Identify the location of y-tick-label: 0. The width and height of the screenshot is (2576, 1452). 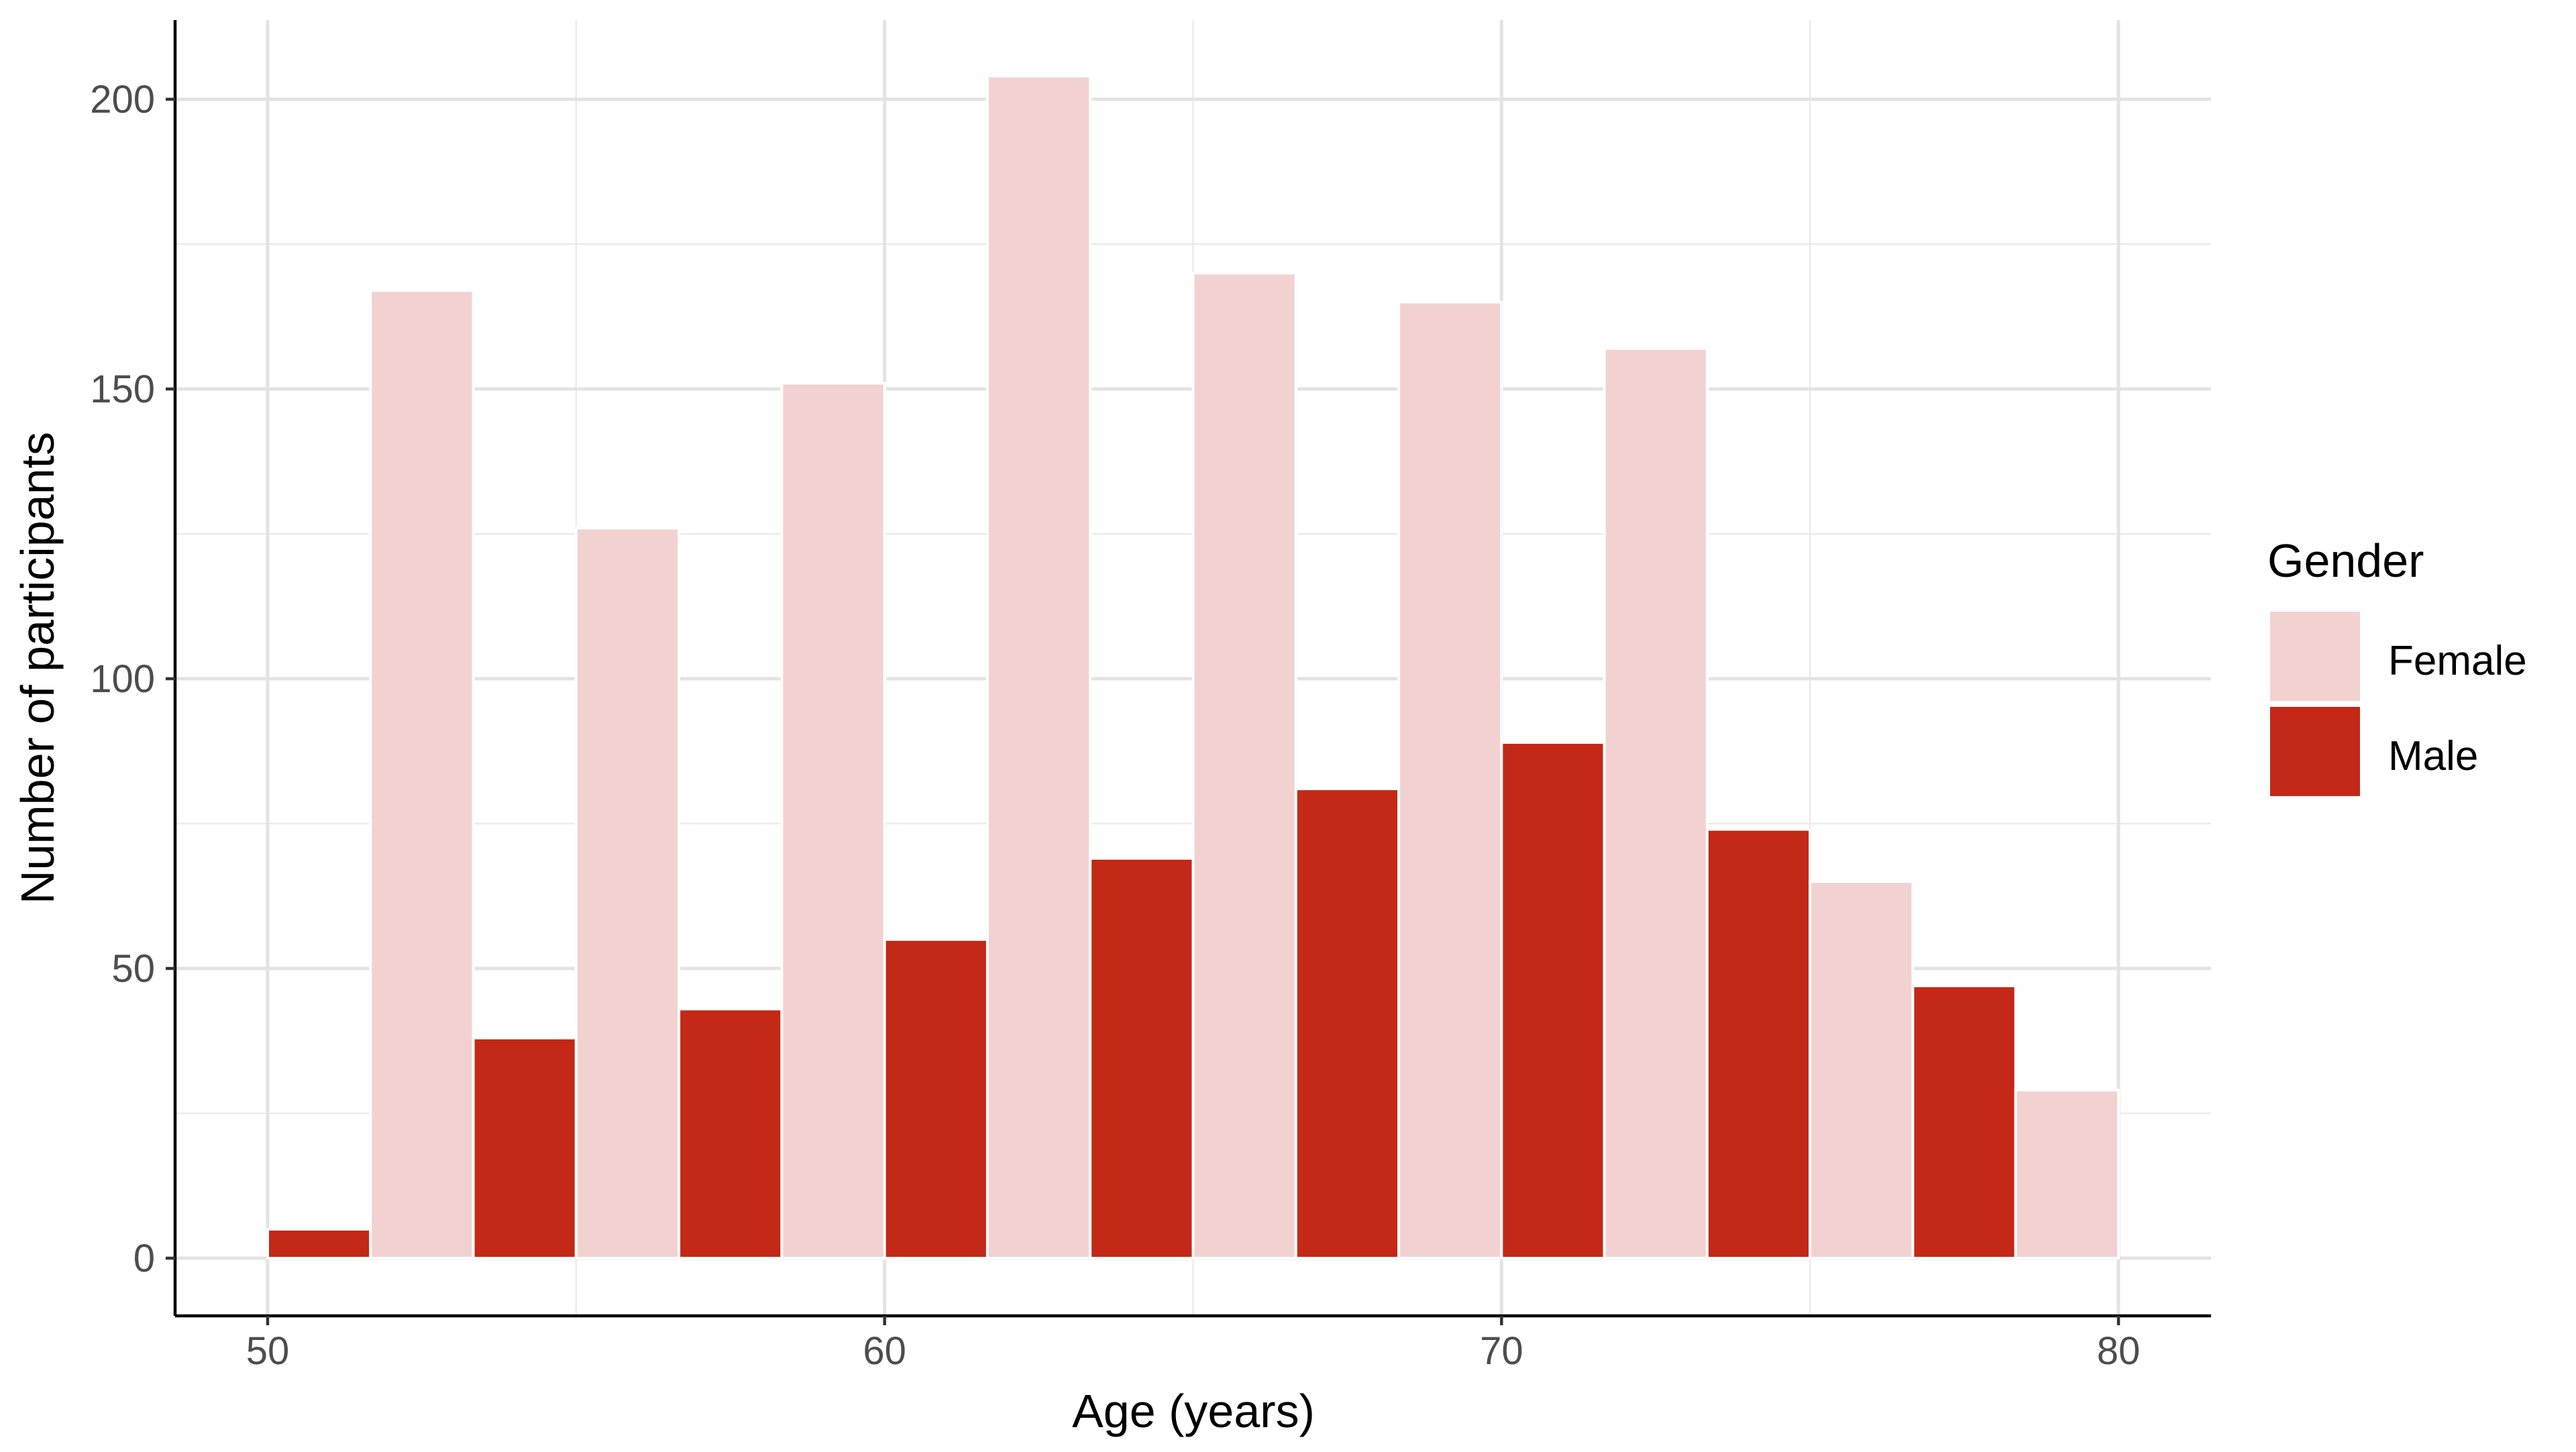
(144, 1258).